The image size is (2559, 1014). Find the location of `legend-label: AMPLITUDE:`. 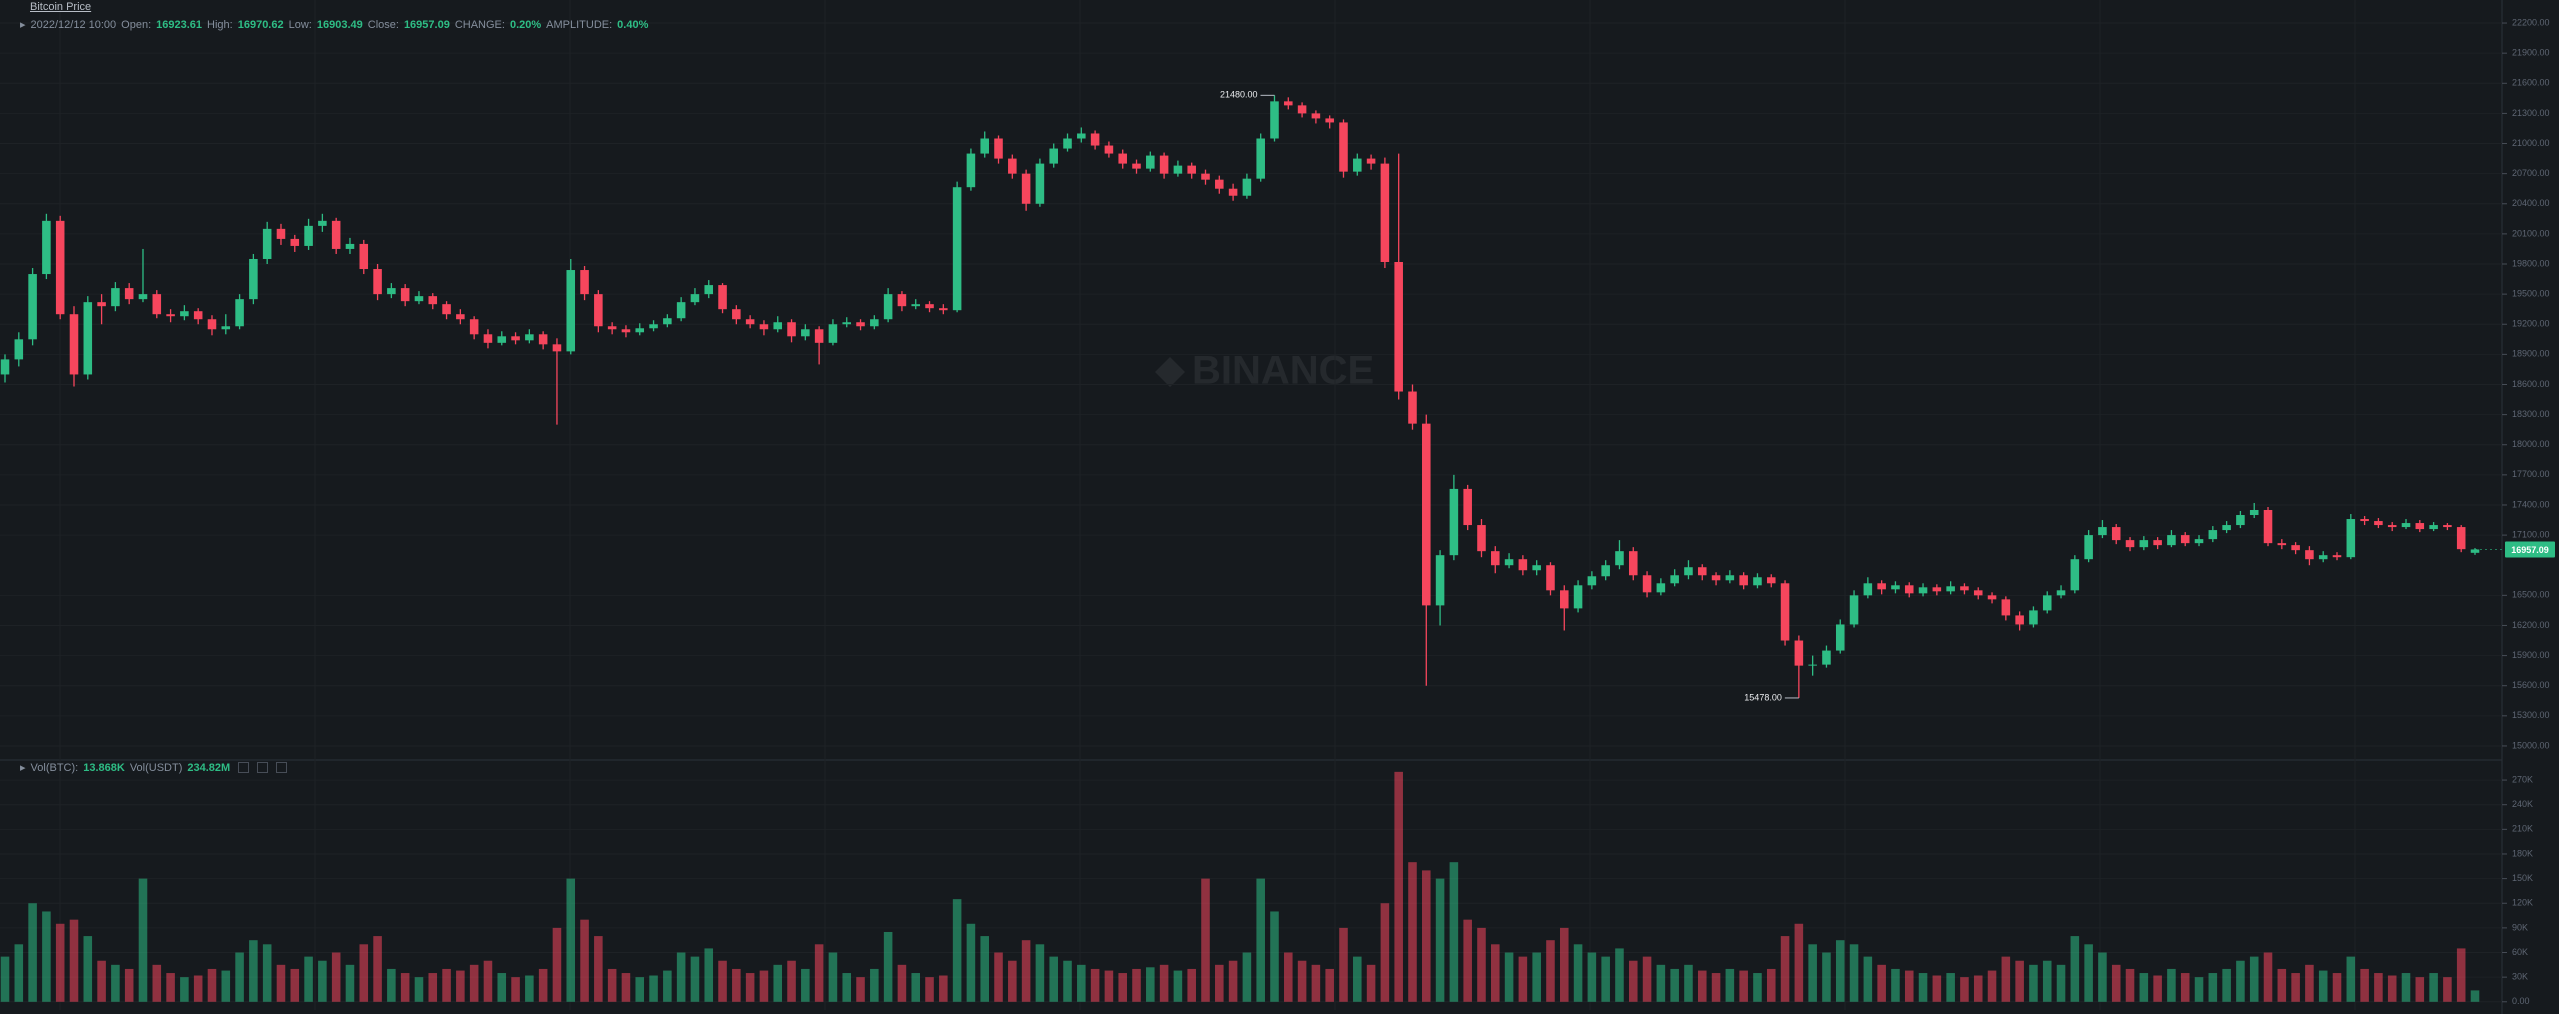

legend-label: AMPLITUDE: is located at coordinates (579, 24).